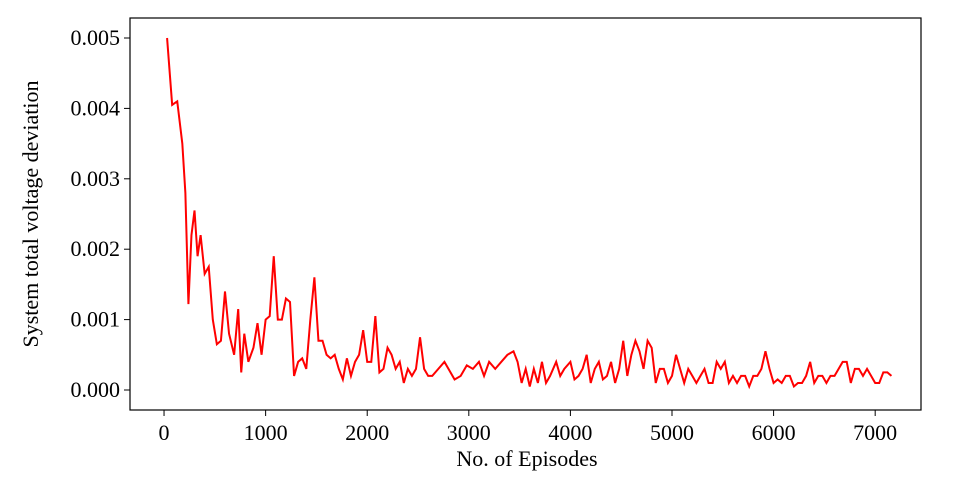 The image size is (969, 484). I want to click on x-tick-label: 3000, so click(469, 432).